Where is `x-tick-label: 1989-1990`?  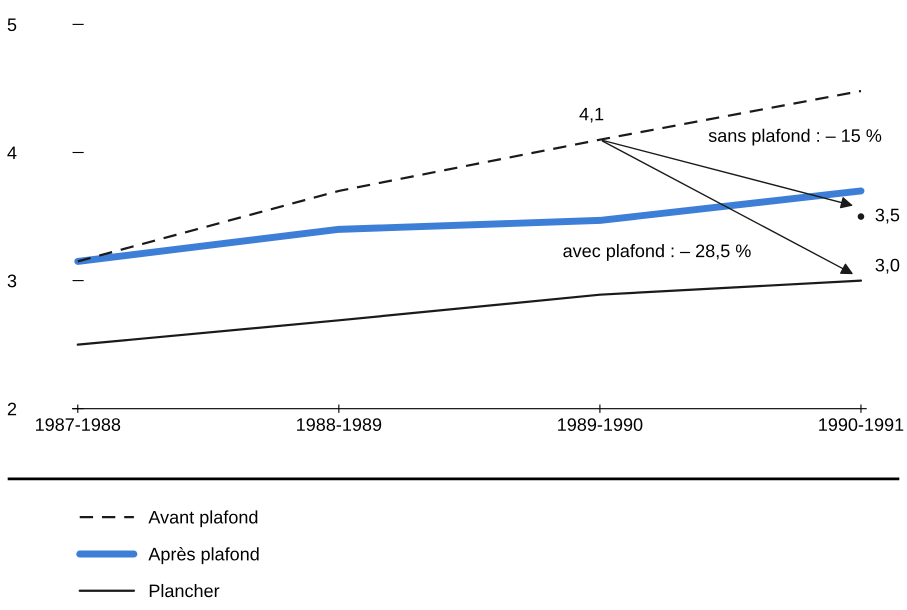 x-tick-label: 1989-1990 is located at coordinates (600, 424).